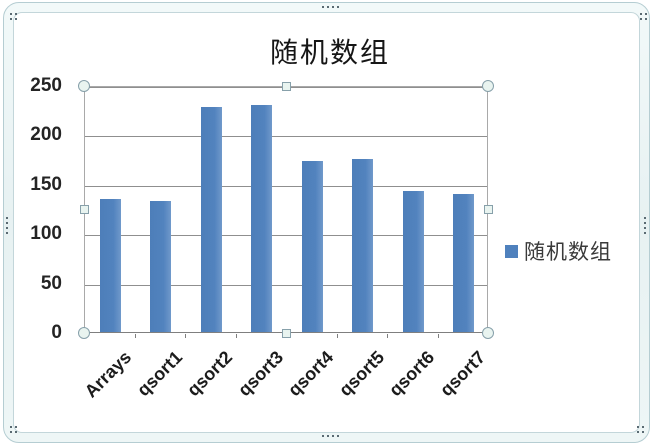  Describe the element at coordinates (413, 261) in the screenshot. I see `bar-qsort6` at that location.